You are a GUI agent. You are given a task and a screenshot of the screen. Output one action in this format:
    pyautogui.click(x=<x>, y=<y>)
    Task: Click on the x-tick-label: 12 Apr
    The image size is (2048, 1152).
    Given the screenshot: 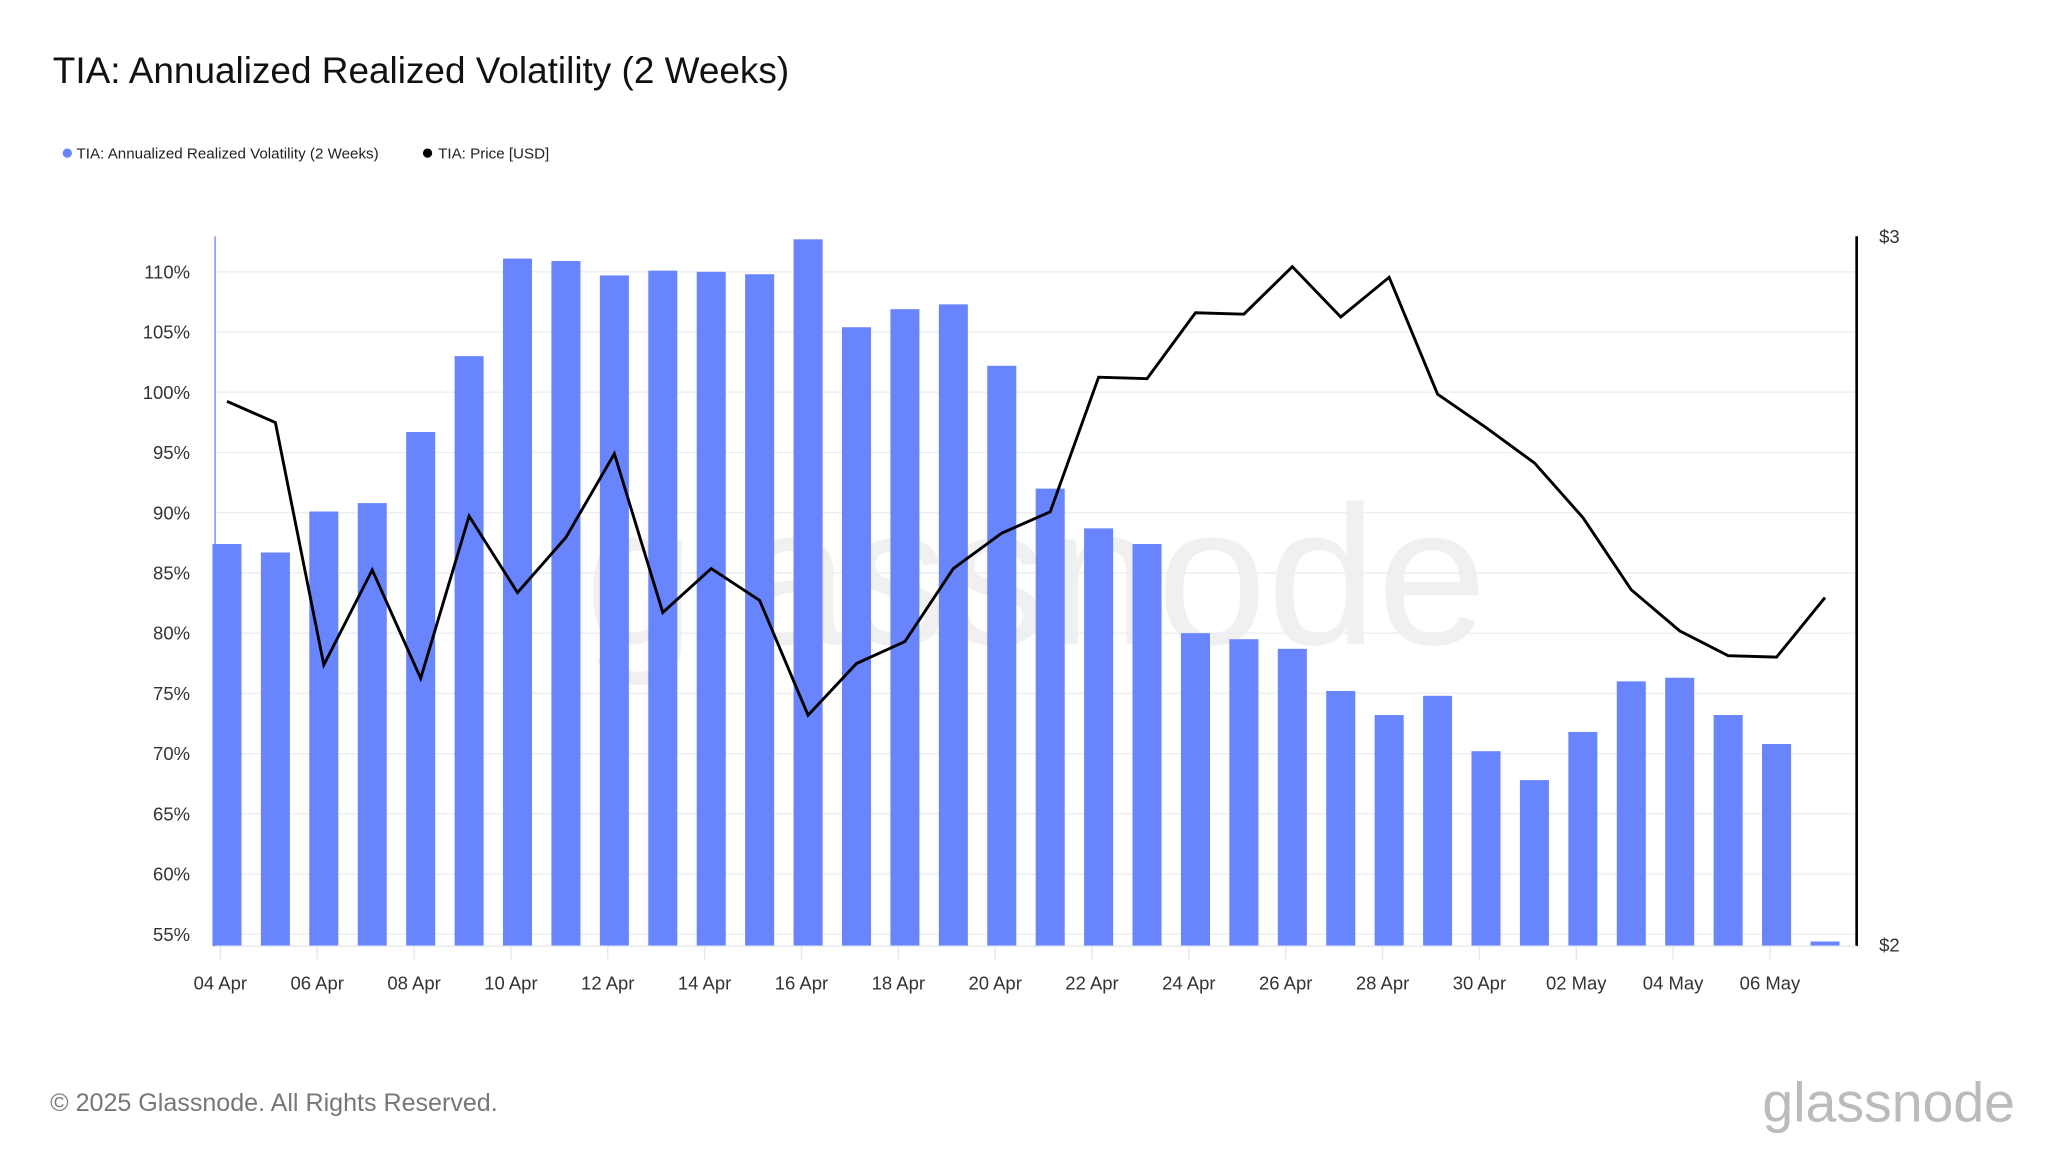 What is the action you would take?
    pyautogui.click(x=607, y=983)
    